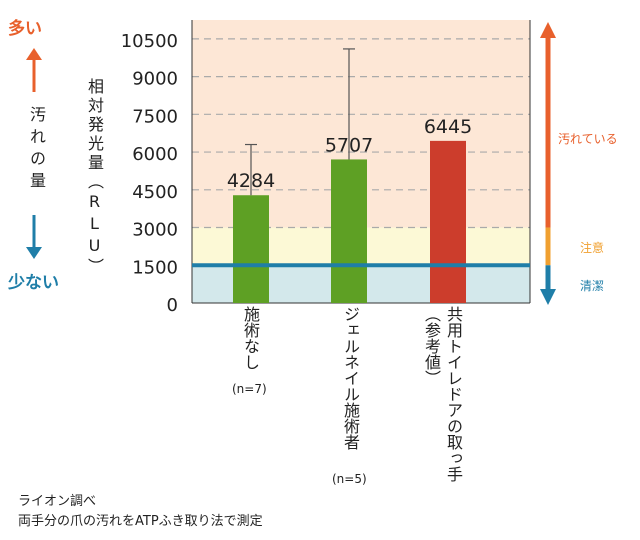 The image size is (640, 540). I want to click on value-label-1: 5707, so click(349, 145).